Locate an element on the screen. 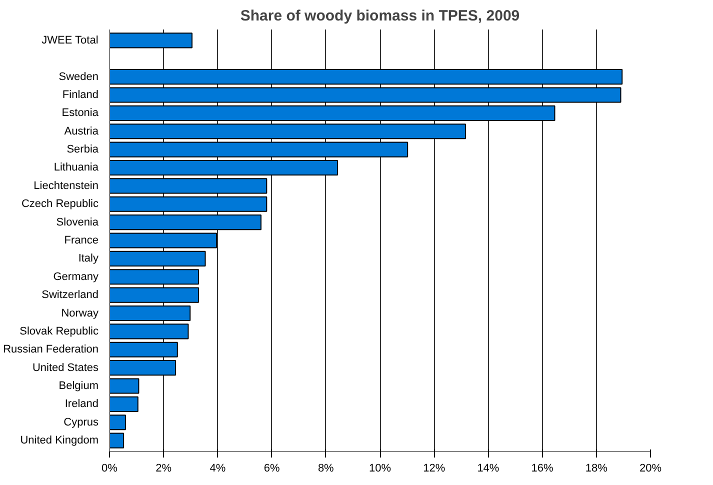 The height and width of the screenshot is (485, 713). x-tick-label: 18% is located at coordinates (596, 468).